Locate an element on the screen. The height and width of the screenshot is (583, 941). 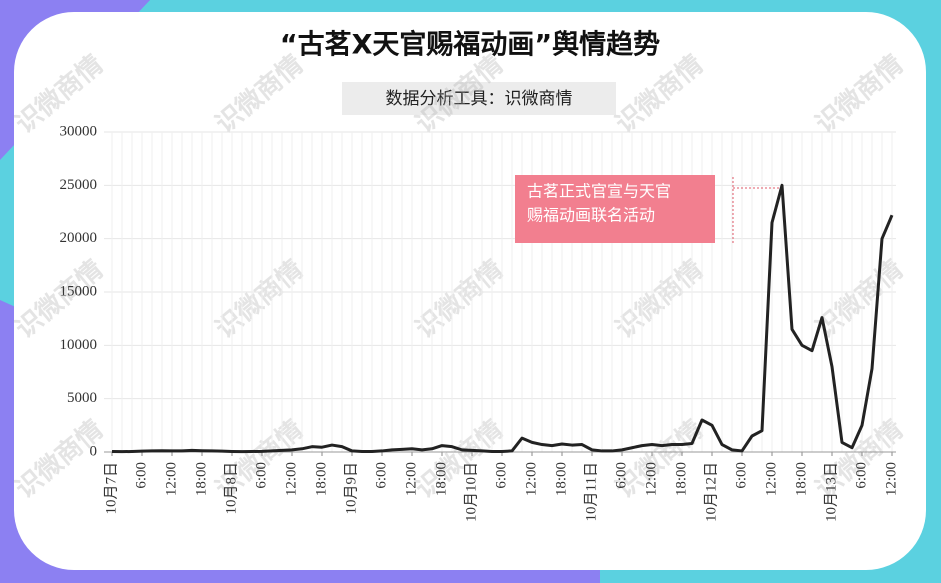
y-tick-label: 5000 is located at coordinates (82, 398).